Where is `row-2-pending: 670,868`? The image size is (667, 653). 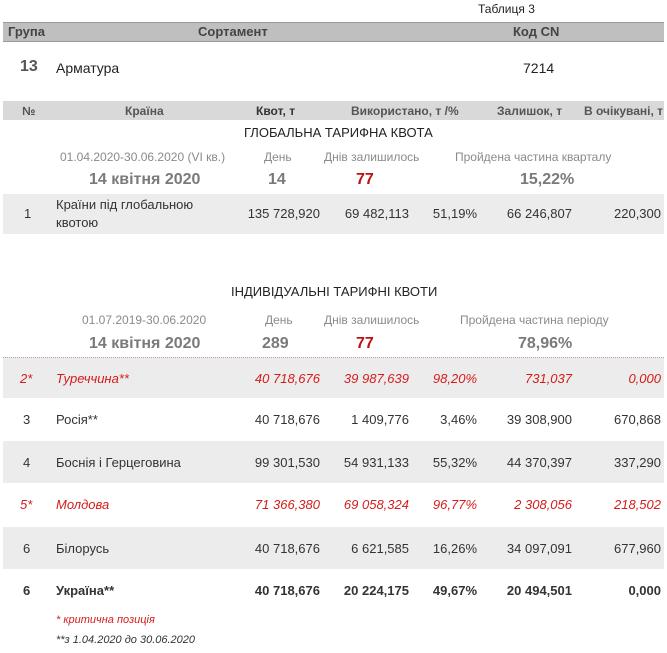
row-2-pending: 670,868 is located at coordinates (637, 419).